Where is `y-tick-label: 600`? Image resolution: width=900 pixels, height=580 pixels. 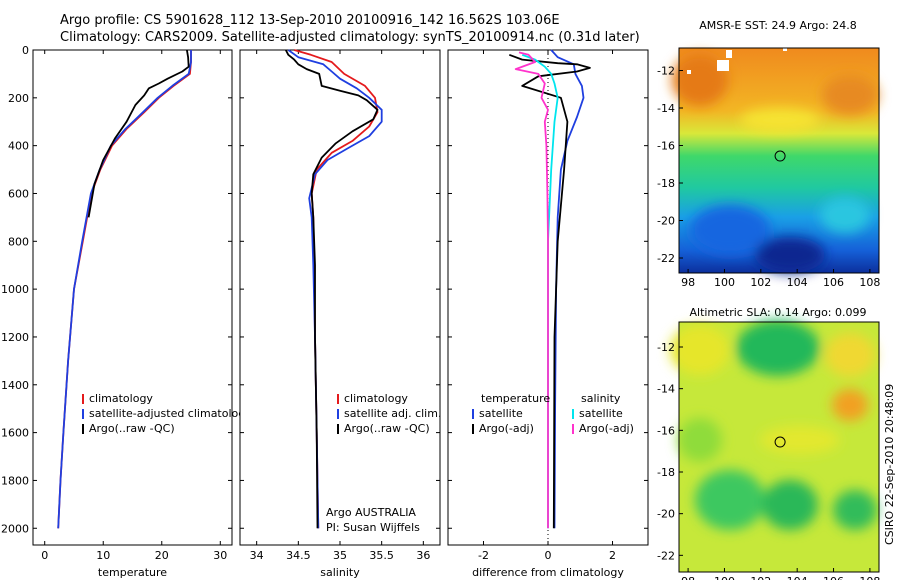 y-tick-label: 600 is located at coordinates (18, 193).